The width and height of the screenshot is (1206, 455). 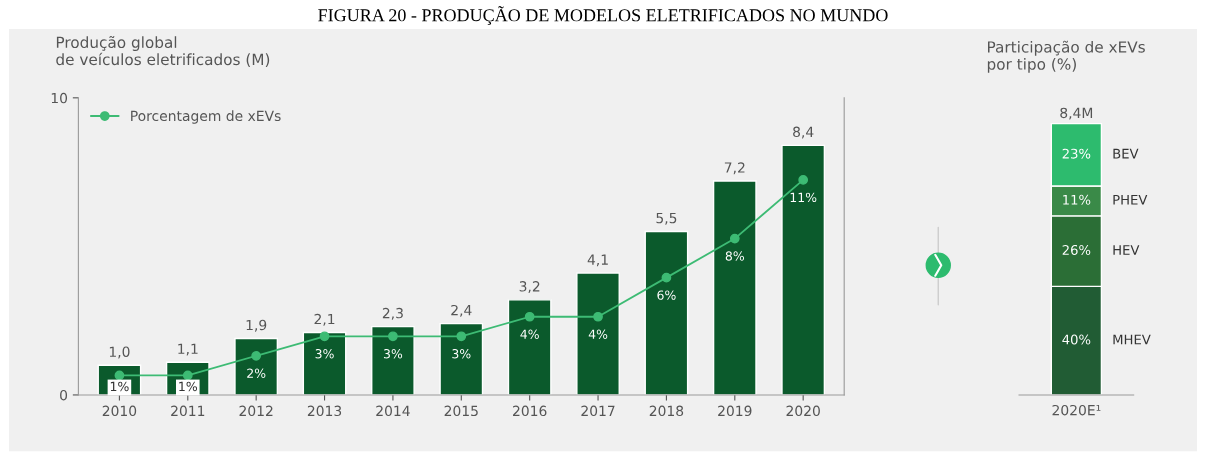 I want to click on data-label: 7,2, so click(x=734, y=168).